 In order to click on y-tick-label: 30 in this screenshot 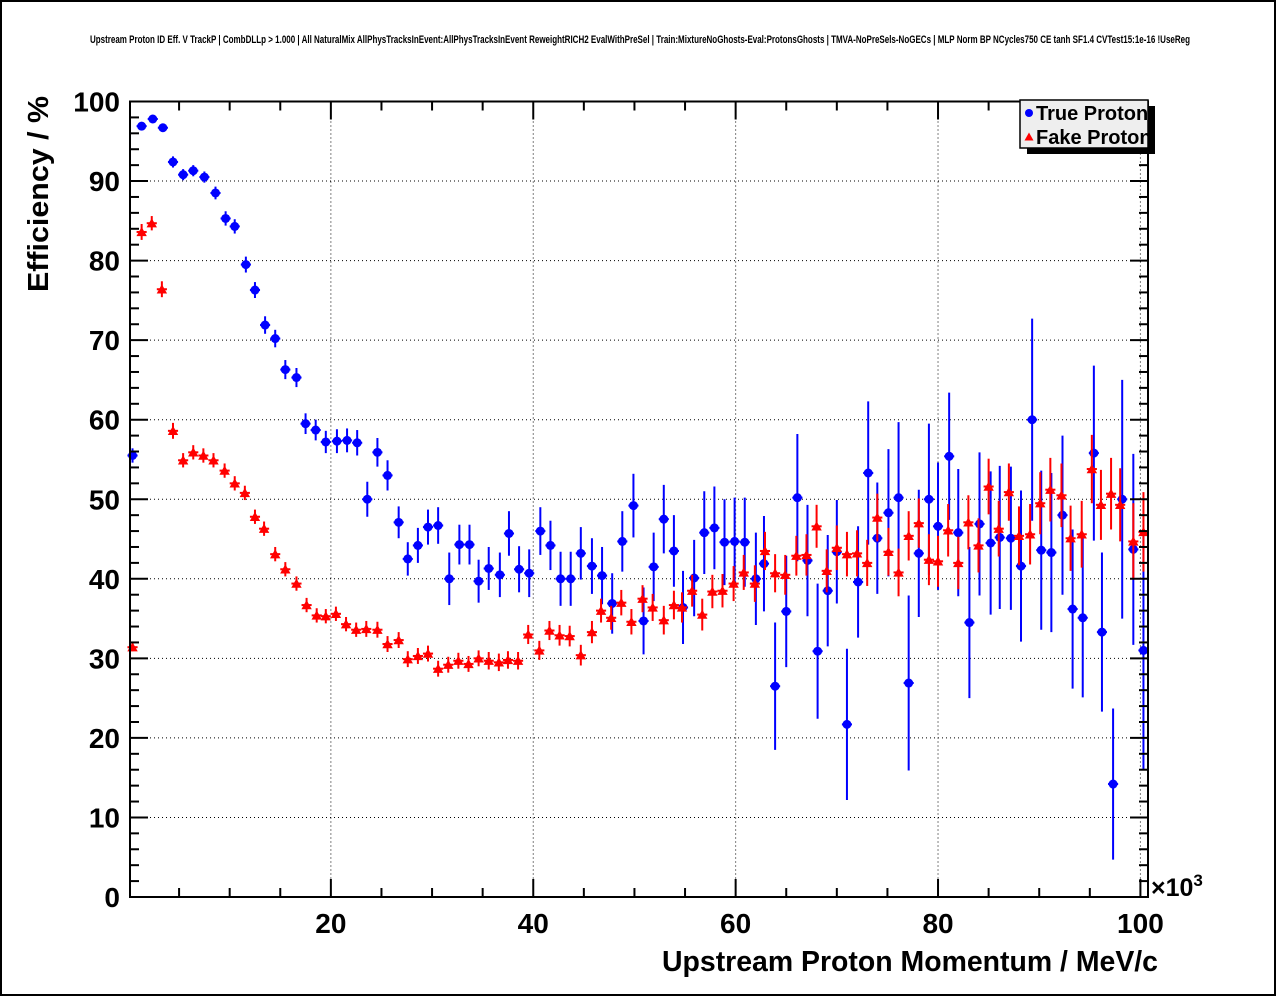, I will do `click(104, 658)`.